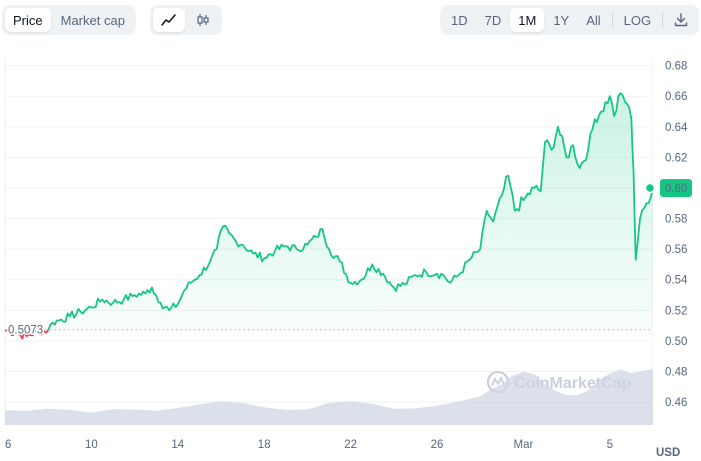 Image resolution: width=701 pixels, height=461 pixels. I want to click on x-tick-label: Mar, so click(523, 445).